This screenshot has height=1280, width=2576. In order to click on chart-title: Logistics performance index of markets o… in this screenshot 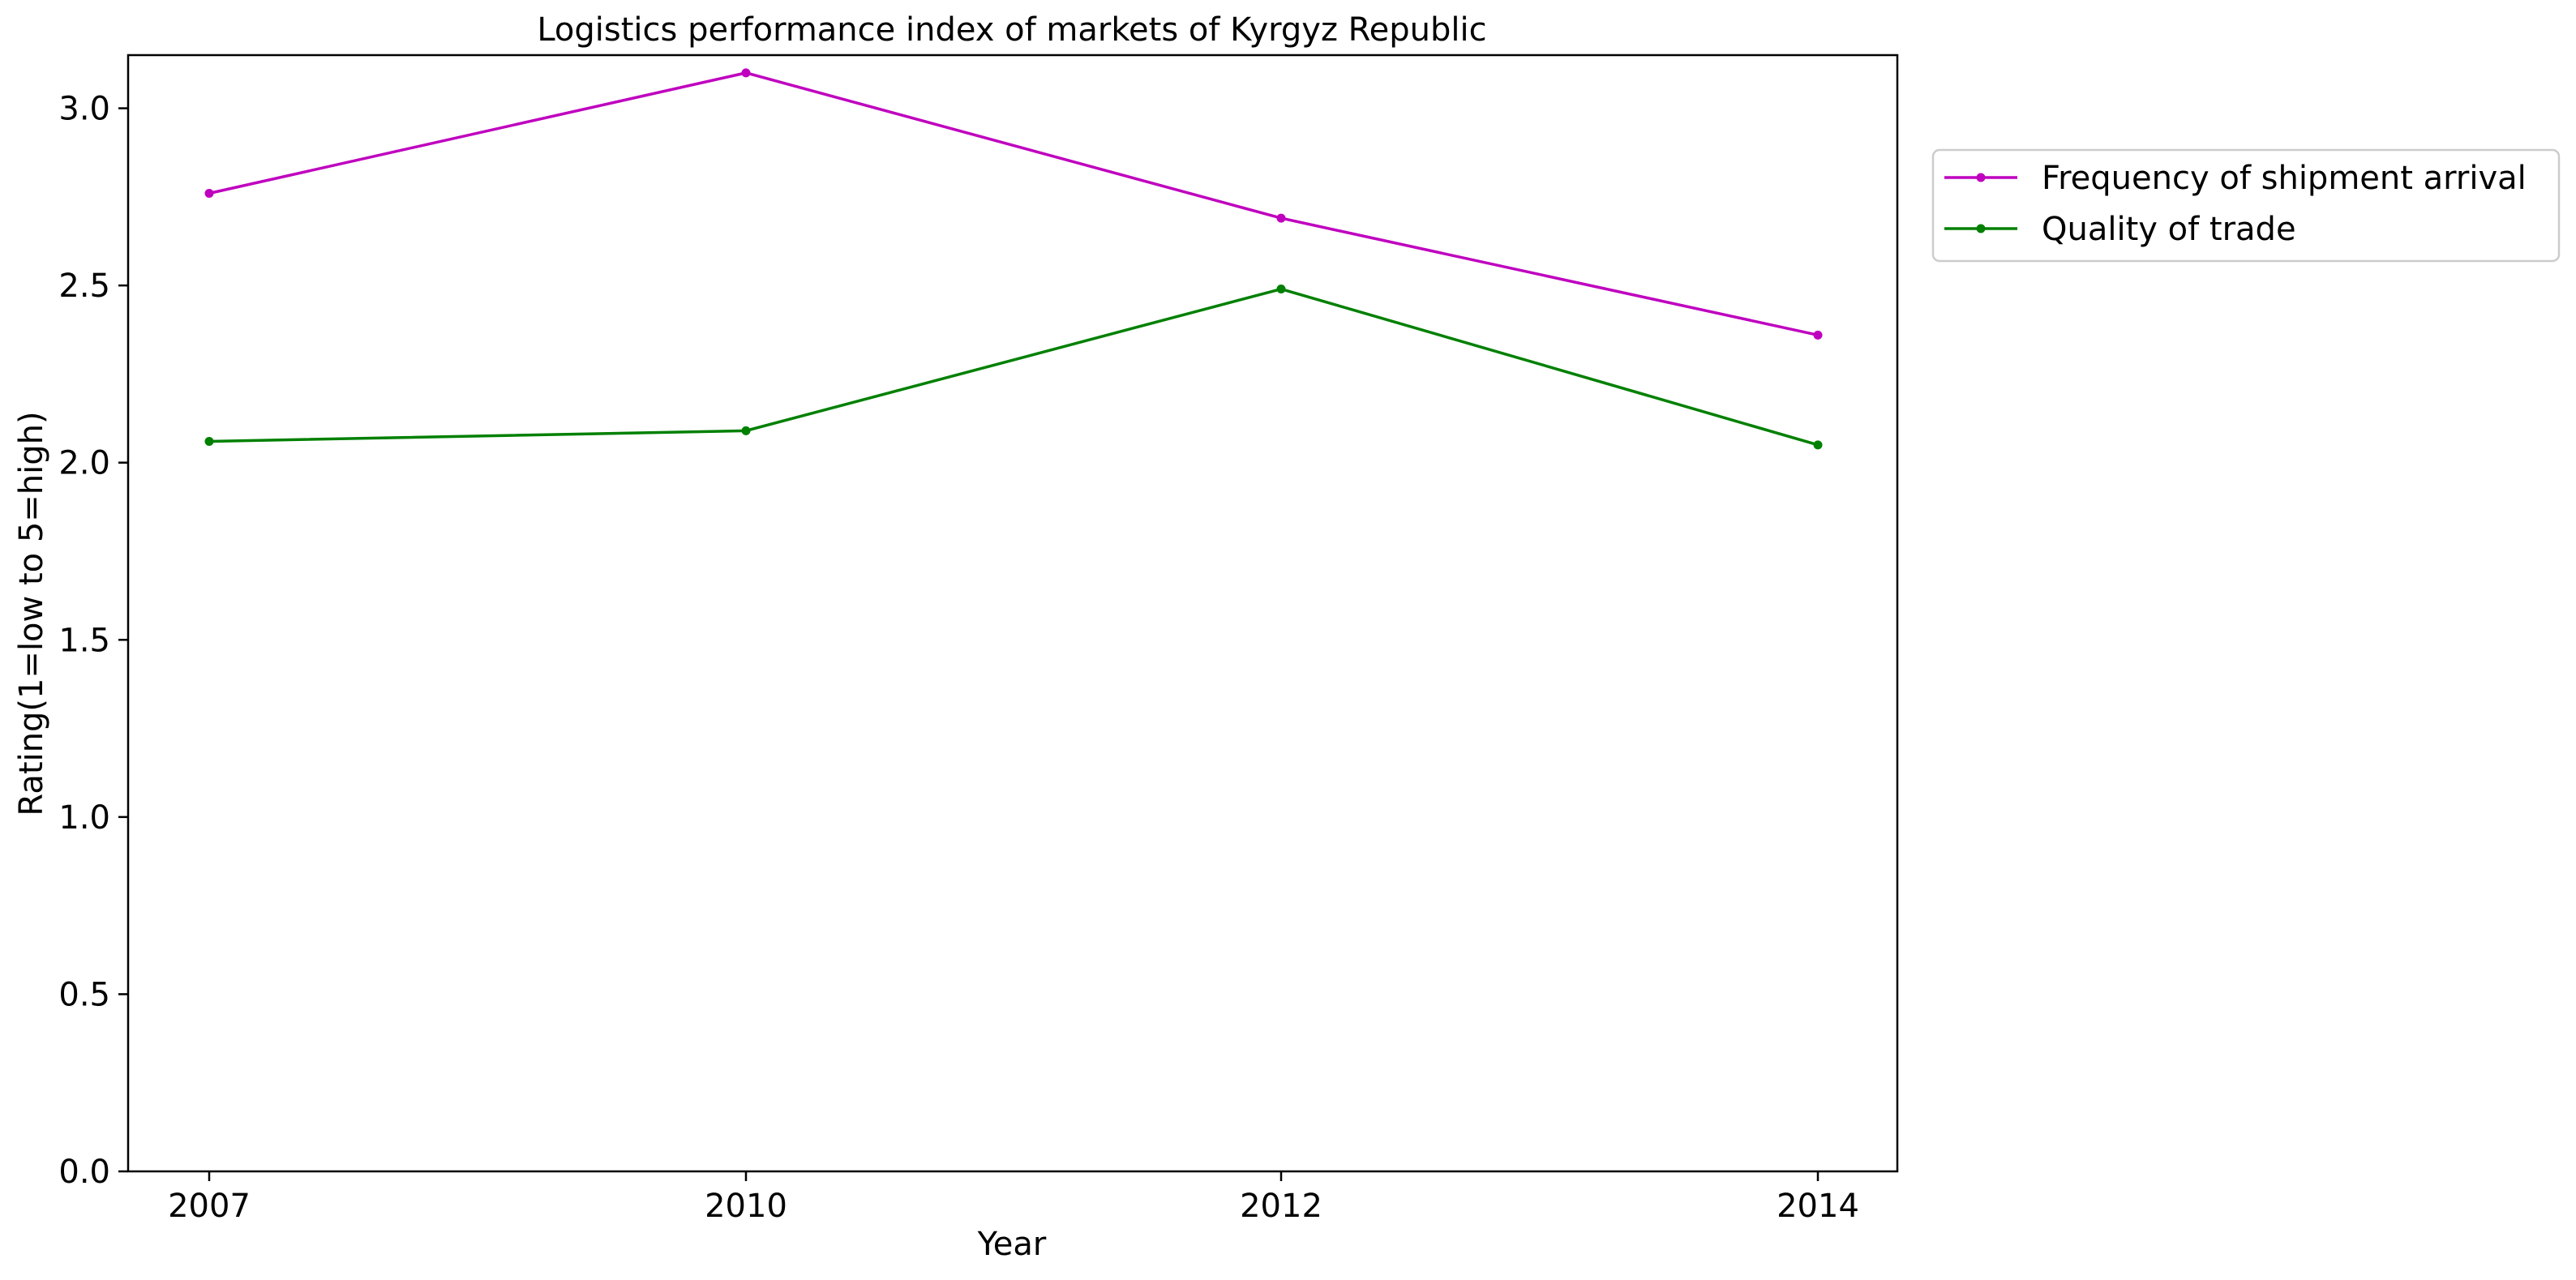, I will do `click(1011, 30)`.